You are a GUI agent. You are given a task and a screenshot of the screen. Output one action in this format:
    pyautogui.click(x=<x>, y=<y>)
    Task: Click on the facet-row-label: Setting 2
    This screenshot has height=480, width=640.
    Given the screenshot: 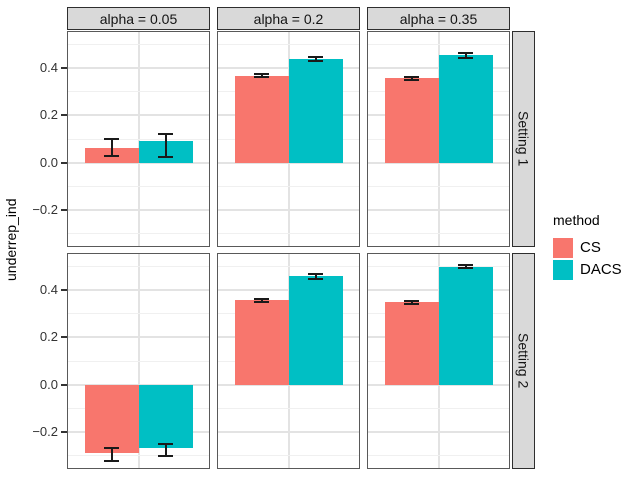 What is the action you would take?
    pyautogui.click(x=523, y=361)
    